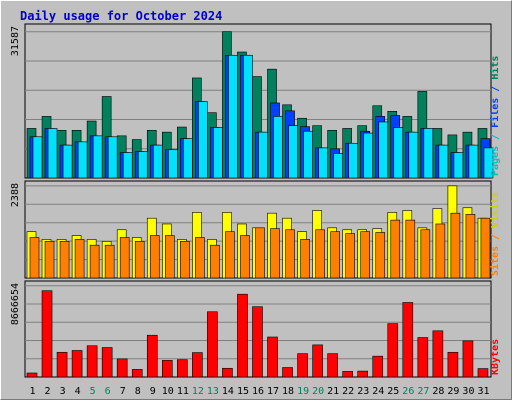  I want to click on x-tick-label-10: 10, so click(168, 391).